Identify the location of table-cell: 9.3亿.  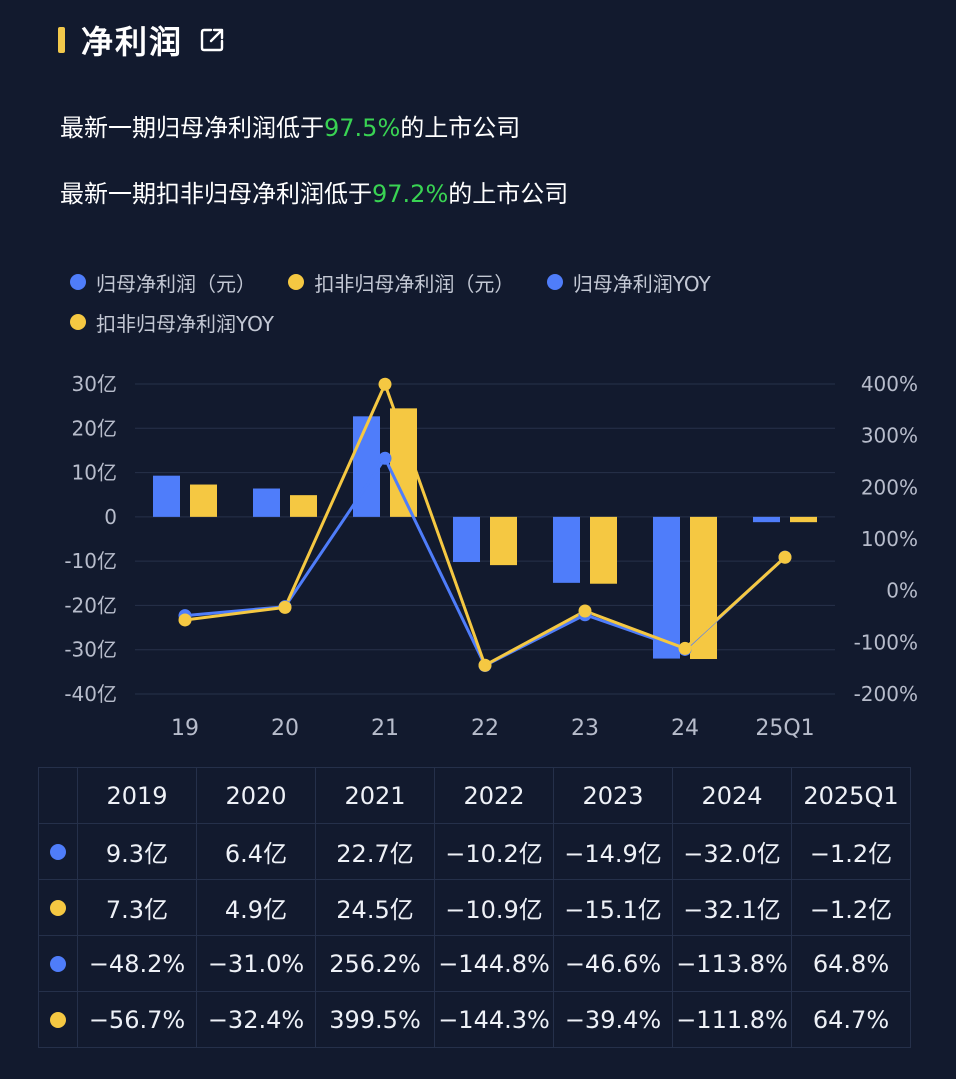
(137, 851).